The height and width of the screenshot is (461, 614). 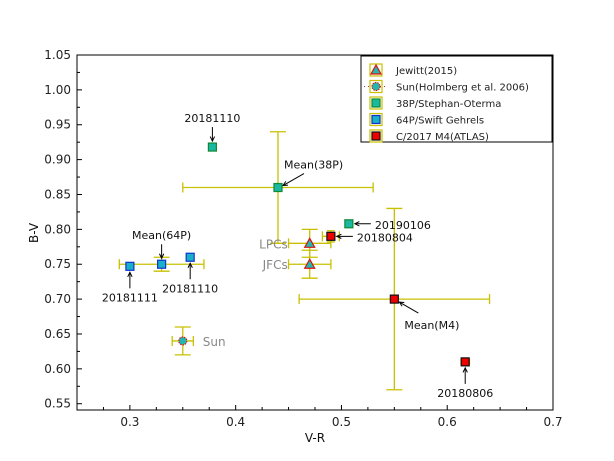 What do you see at coordinates (275, 265) in the screenshot?
I see `point-label: JFCs` at bounding box center [275, 265].